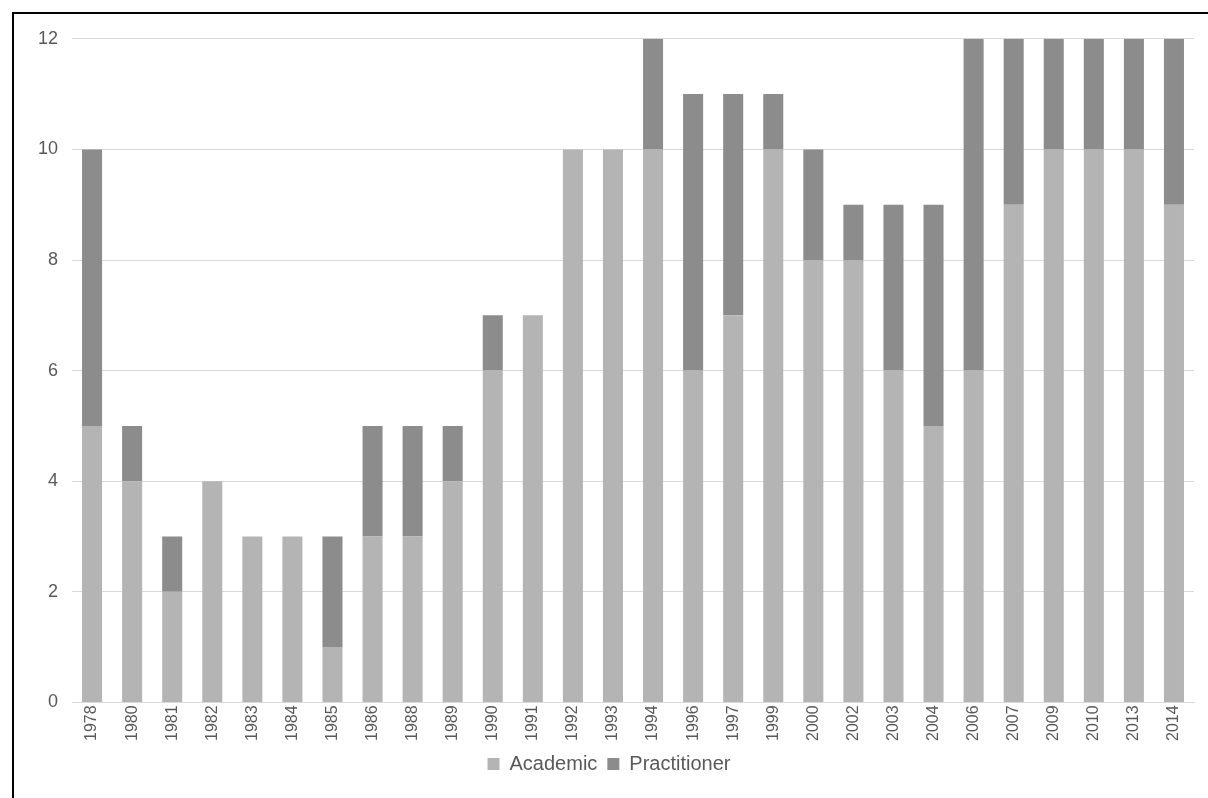 Image resolution: width=1208 pixels, height=798 pixels. What do you see at coordinates (1093, 723) in the screenshot?
I see `x-tick-label: 2010` at bounding box center [1093, 723].